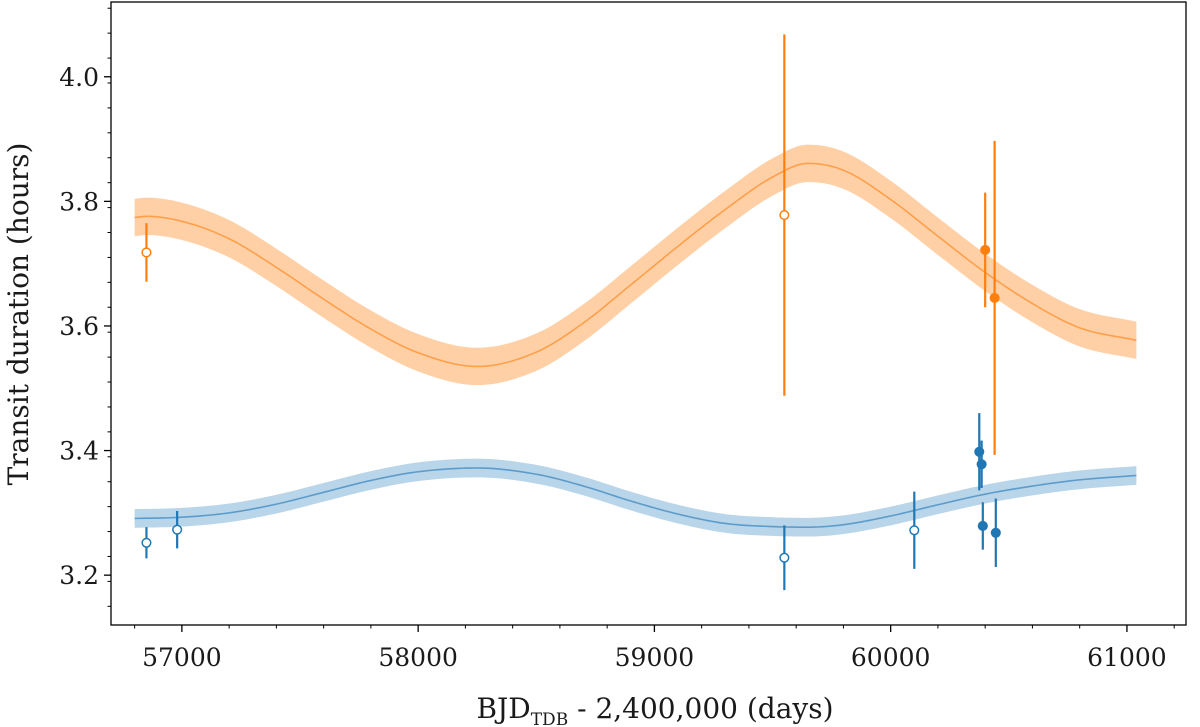 The height and width of the screenshot is (727, 1200). I want to click on y-tick-label: 3.2, so click(79, 575).